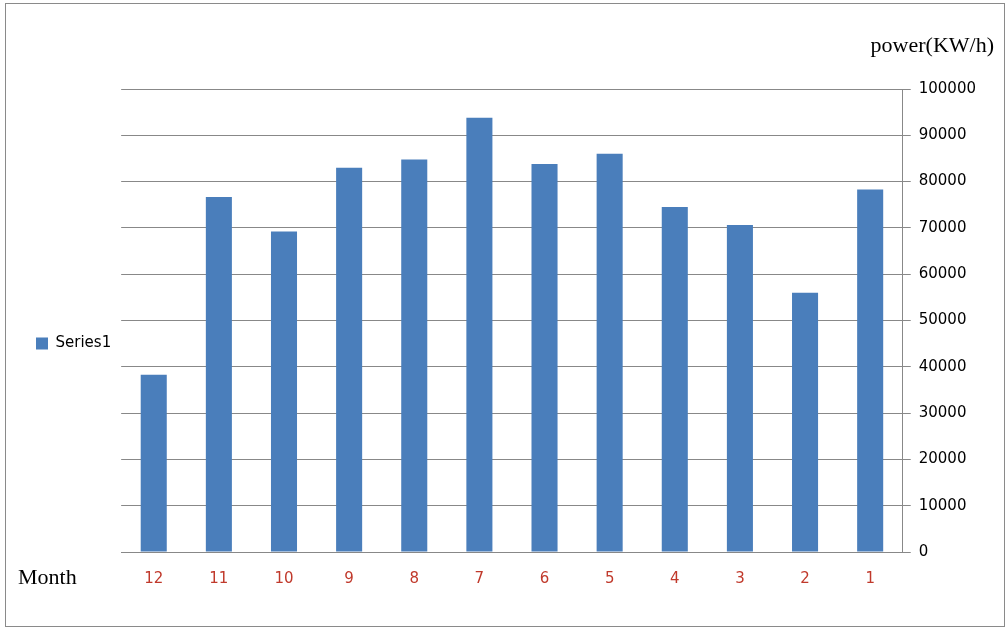  Describe the element at coordinates (609, 577) in the screenshot. I see `x-tick-label: 5` at that location.